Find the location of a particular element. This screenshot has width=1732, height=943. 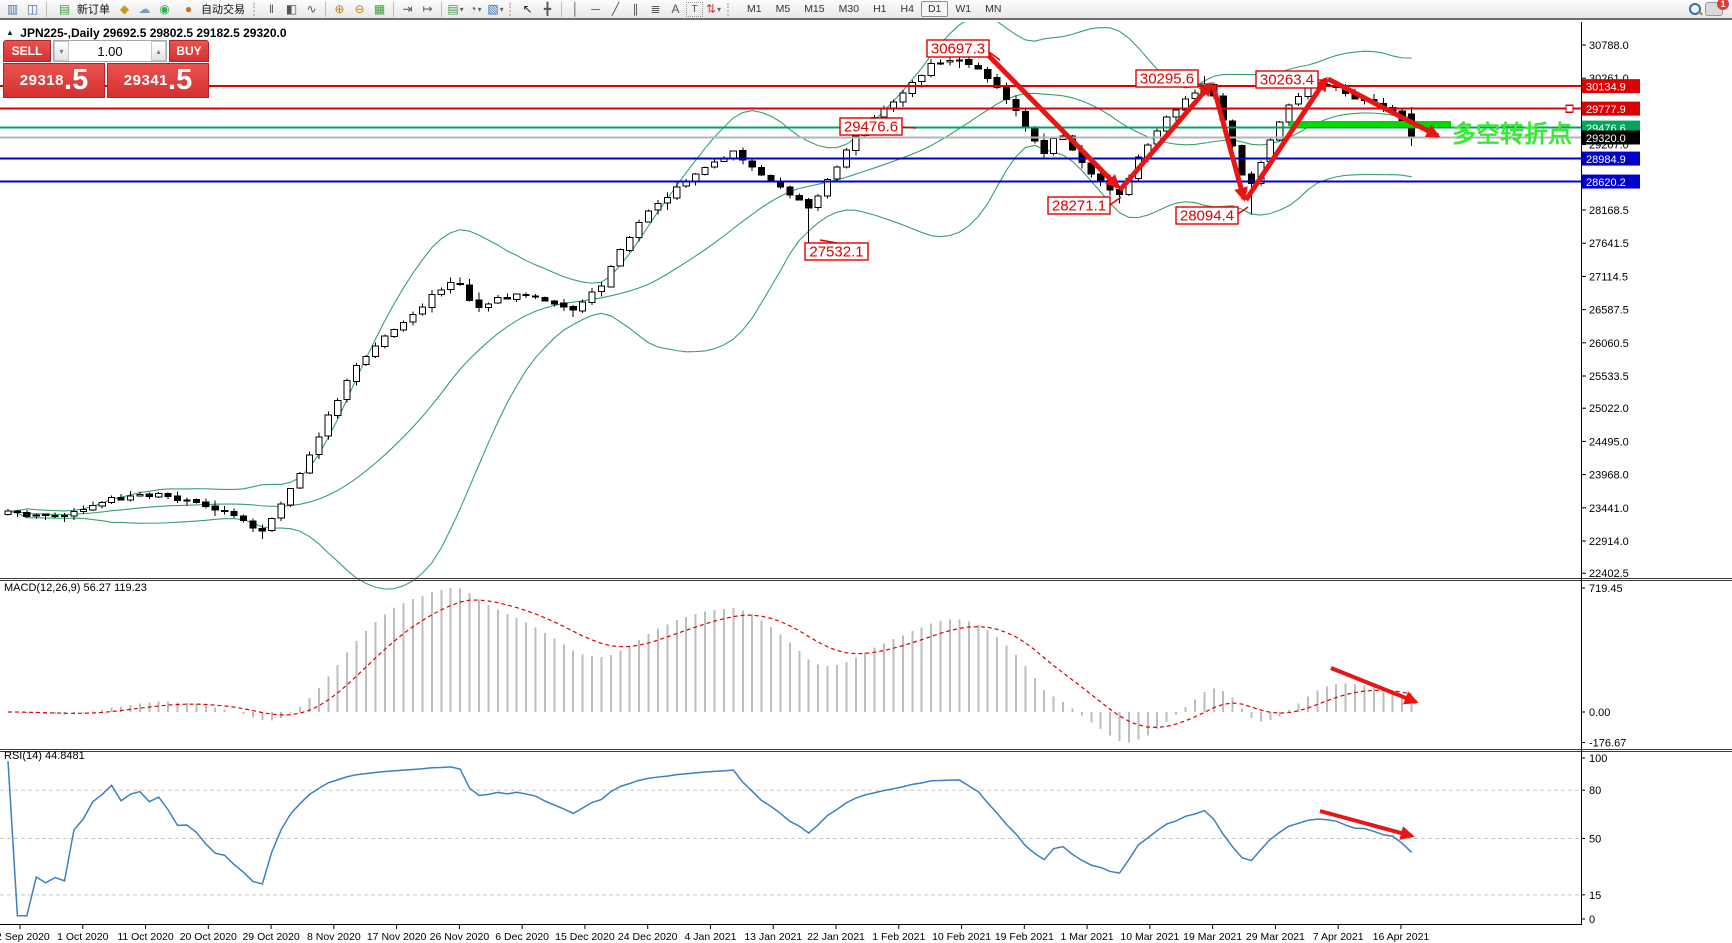

crosshair-tool-button: ╋ is located at coordinates (547, 9).